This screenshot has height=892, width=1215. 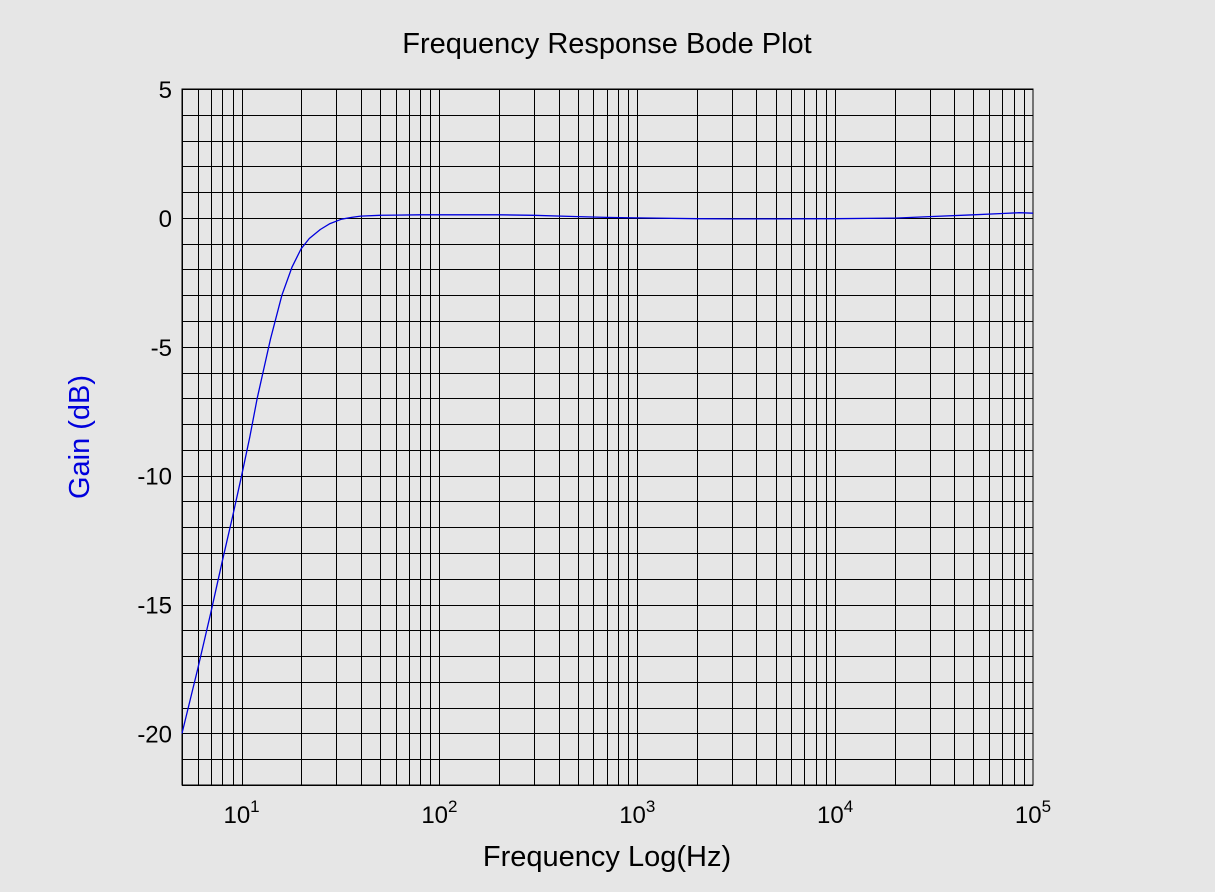 I want to click on y-tick-label: -5, so click(x=161, y=348).